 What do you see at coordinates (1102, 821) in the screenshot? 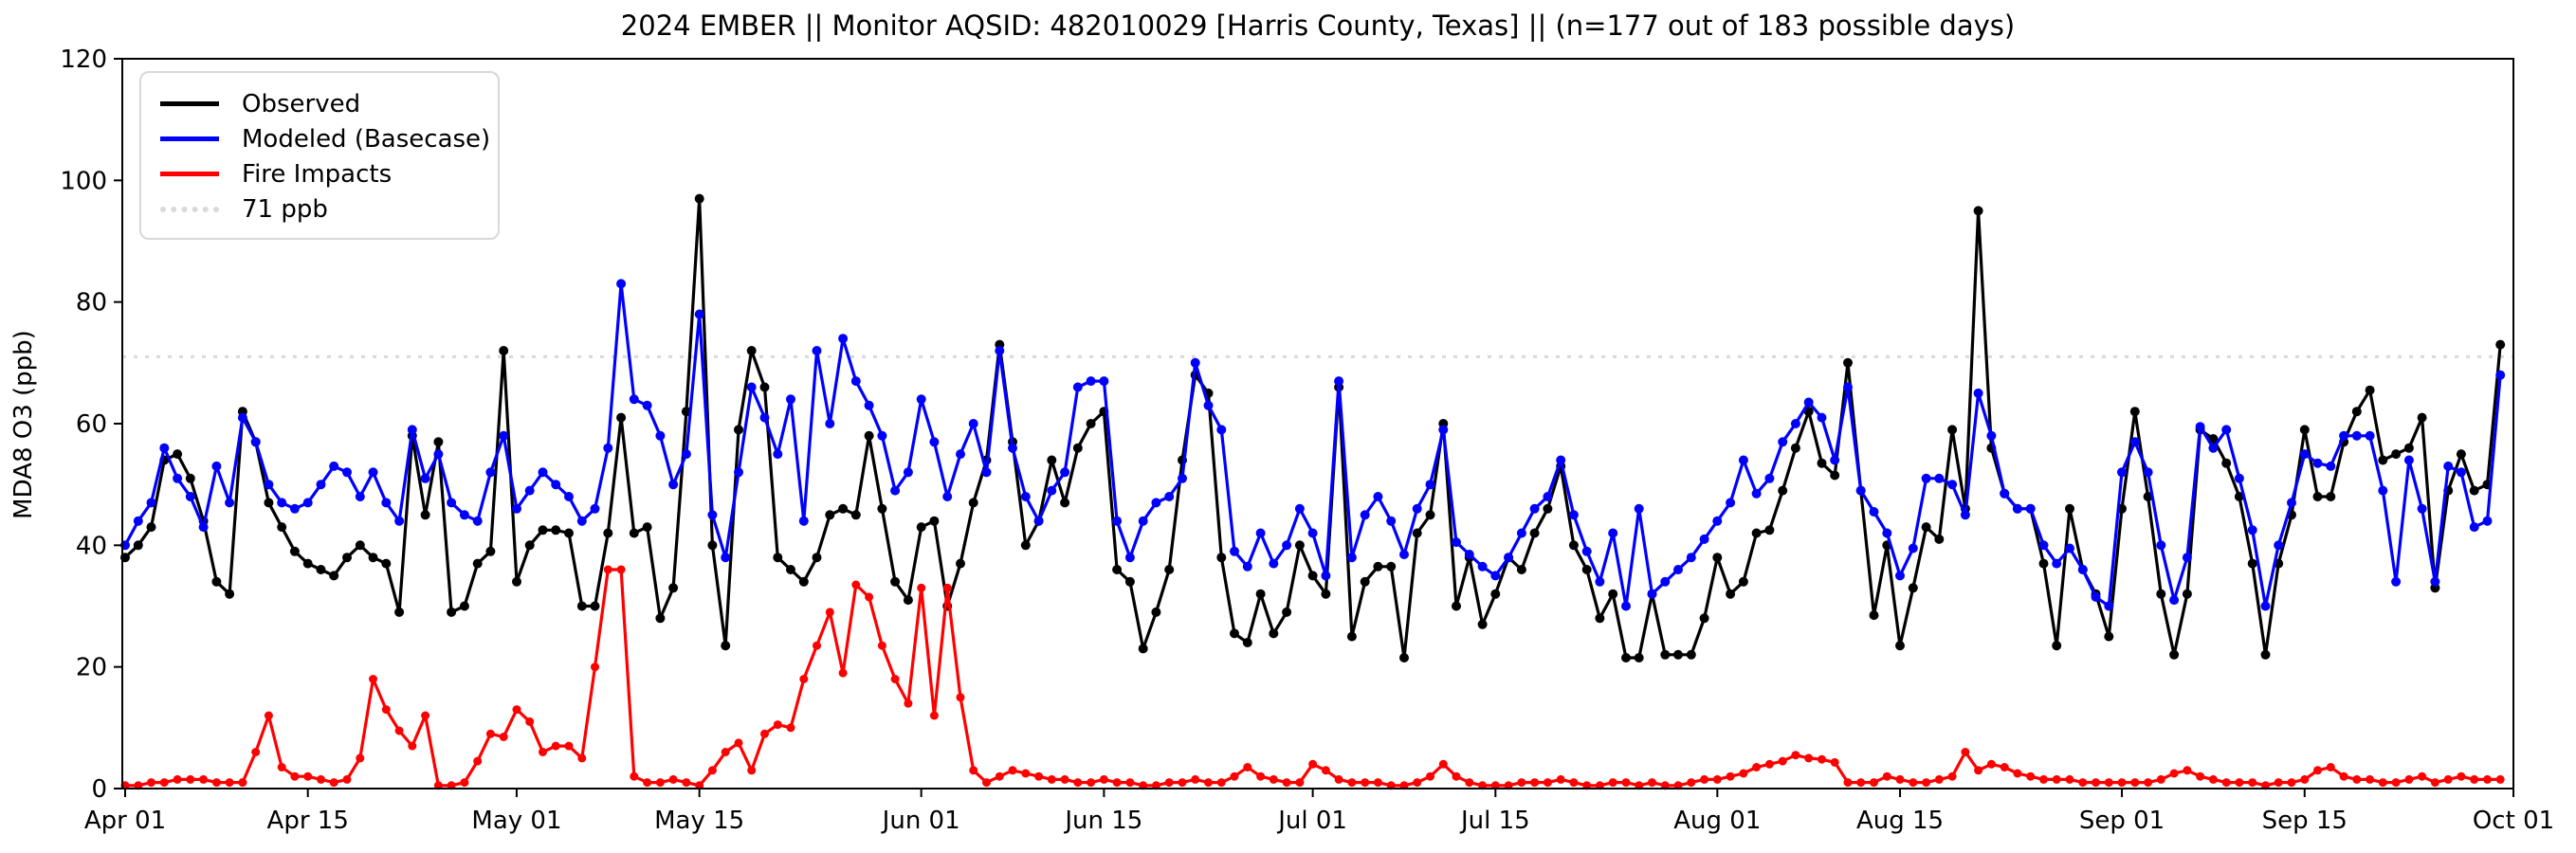
I see `x-tick-label: Jun 15` at bounding box center [1102, 821].